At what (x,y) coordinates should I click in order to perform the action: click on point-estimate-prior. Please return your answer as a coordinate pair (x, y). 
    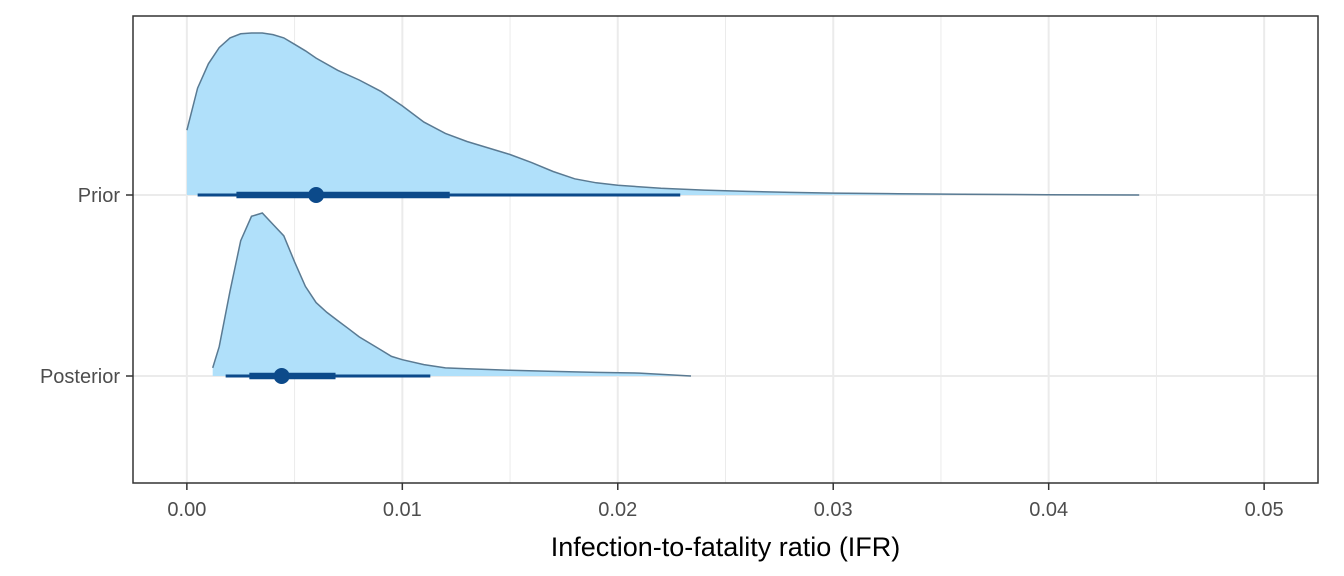
    Looking at the image, I should click on (316, 195).